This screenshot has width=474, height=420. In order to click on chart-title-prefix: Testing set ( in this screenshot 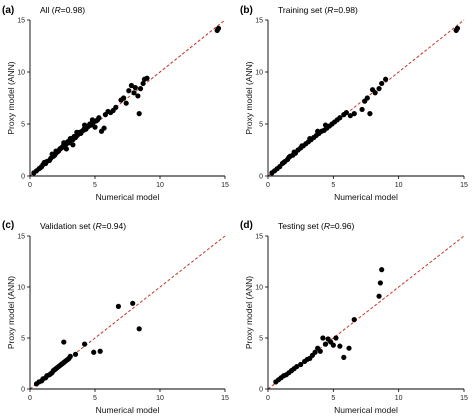, I will do `click(301, 226)`.